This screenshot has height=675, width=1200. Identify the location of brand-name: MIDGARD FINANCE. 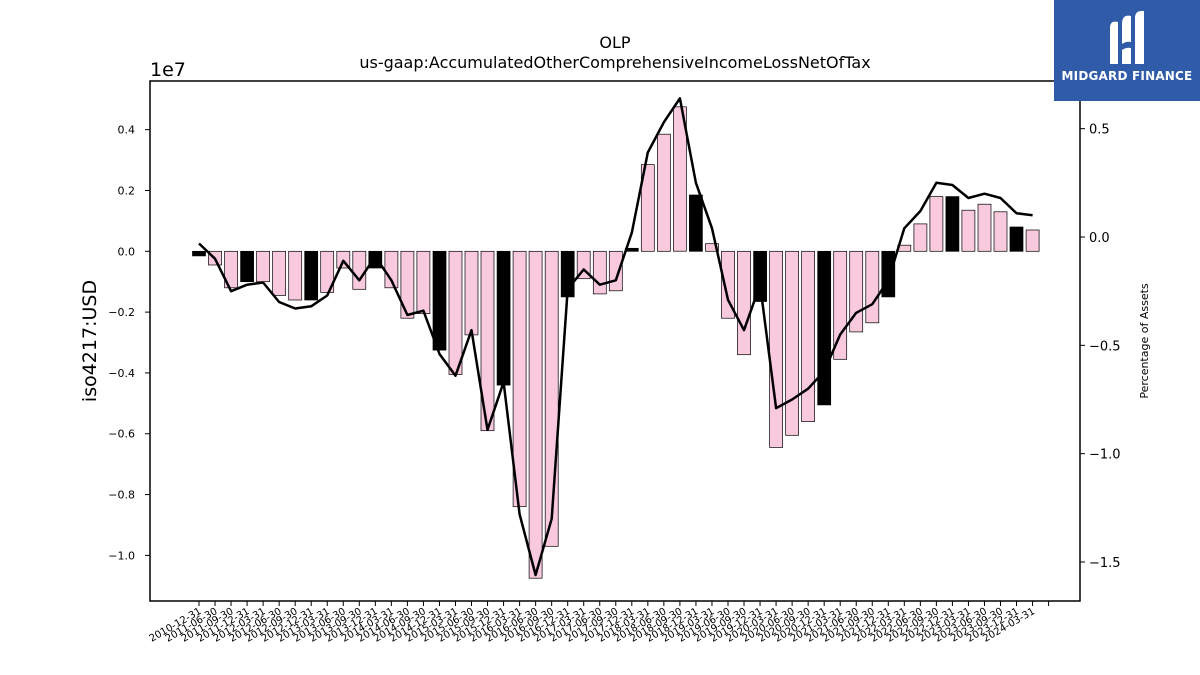
(1127, 76).